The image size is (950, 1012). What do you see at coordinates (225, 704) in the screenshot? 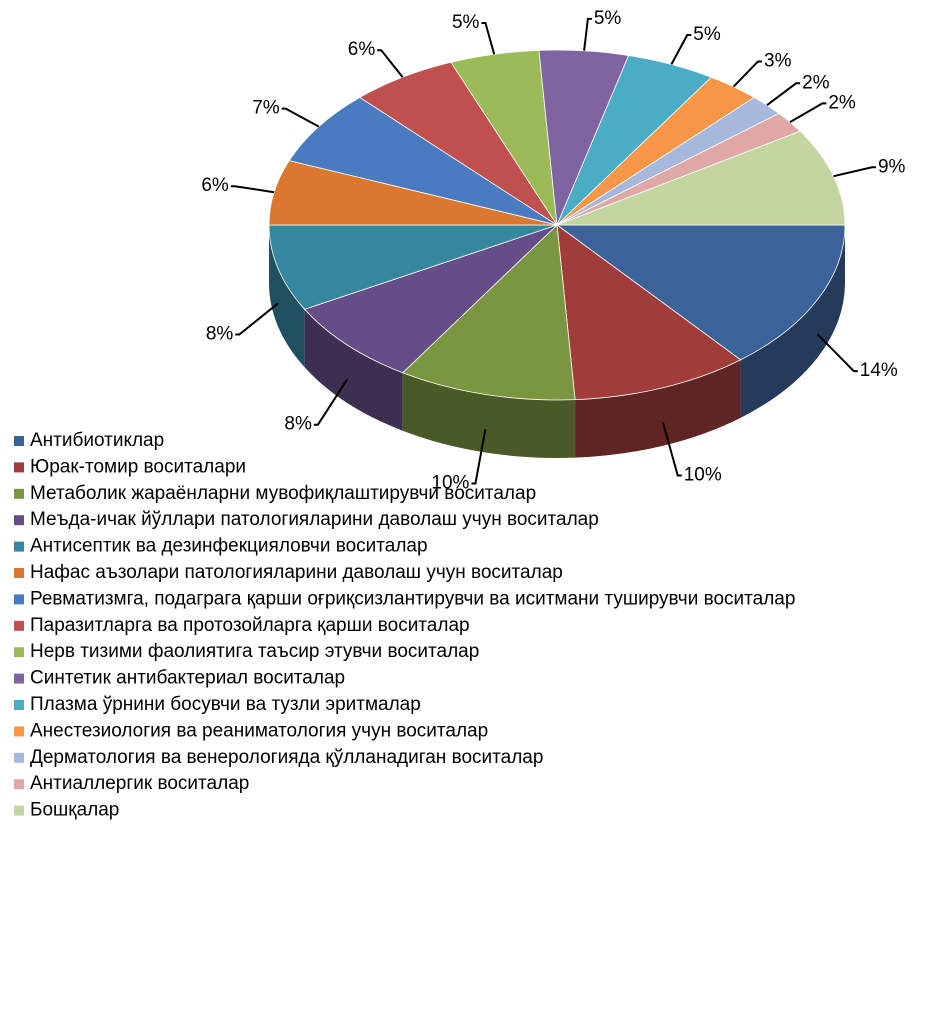
I see `legend-label: Плазма ўрнини босувчи ва тузли эритмалар` at bounding box center [225, 704].